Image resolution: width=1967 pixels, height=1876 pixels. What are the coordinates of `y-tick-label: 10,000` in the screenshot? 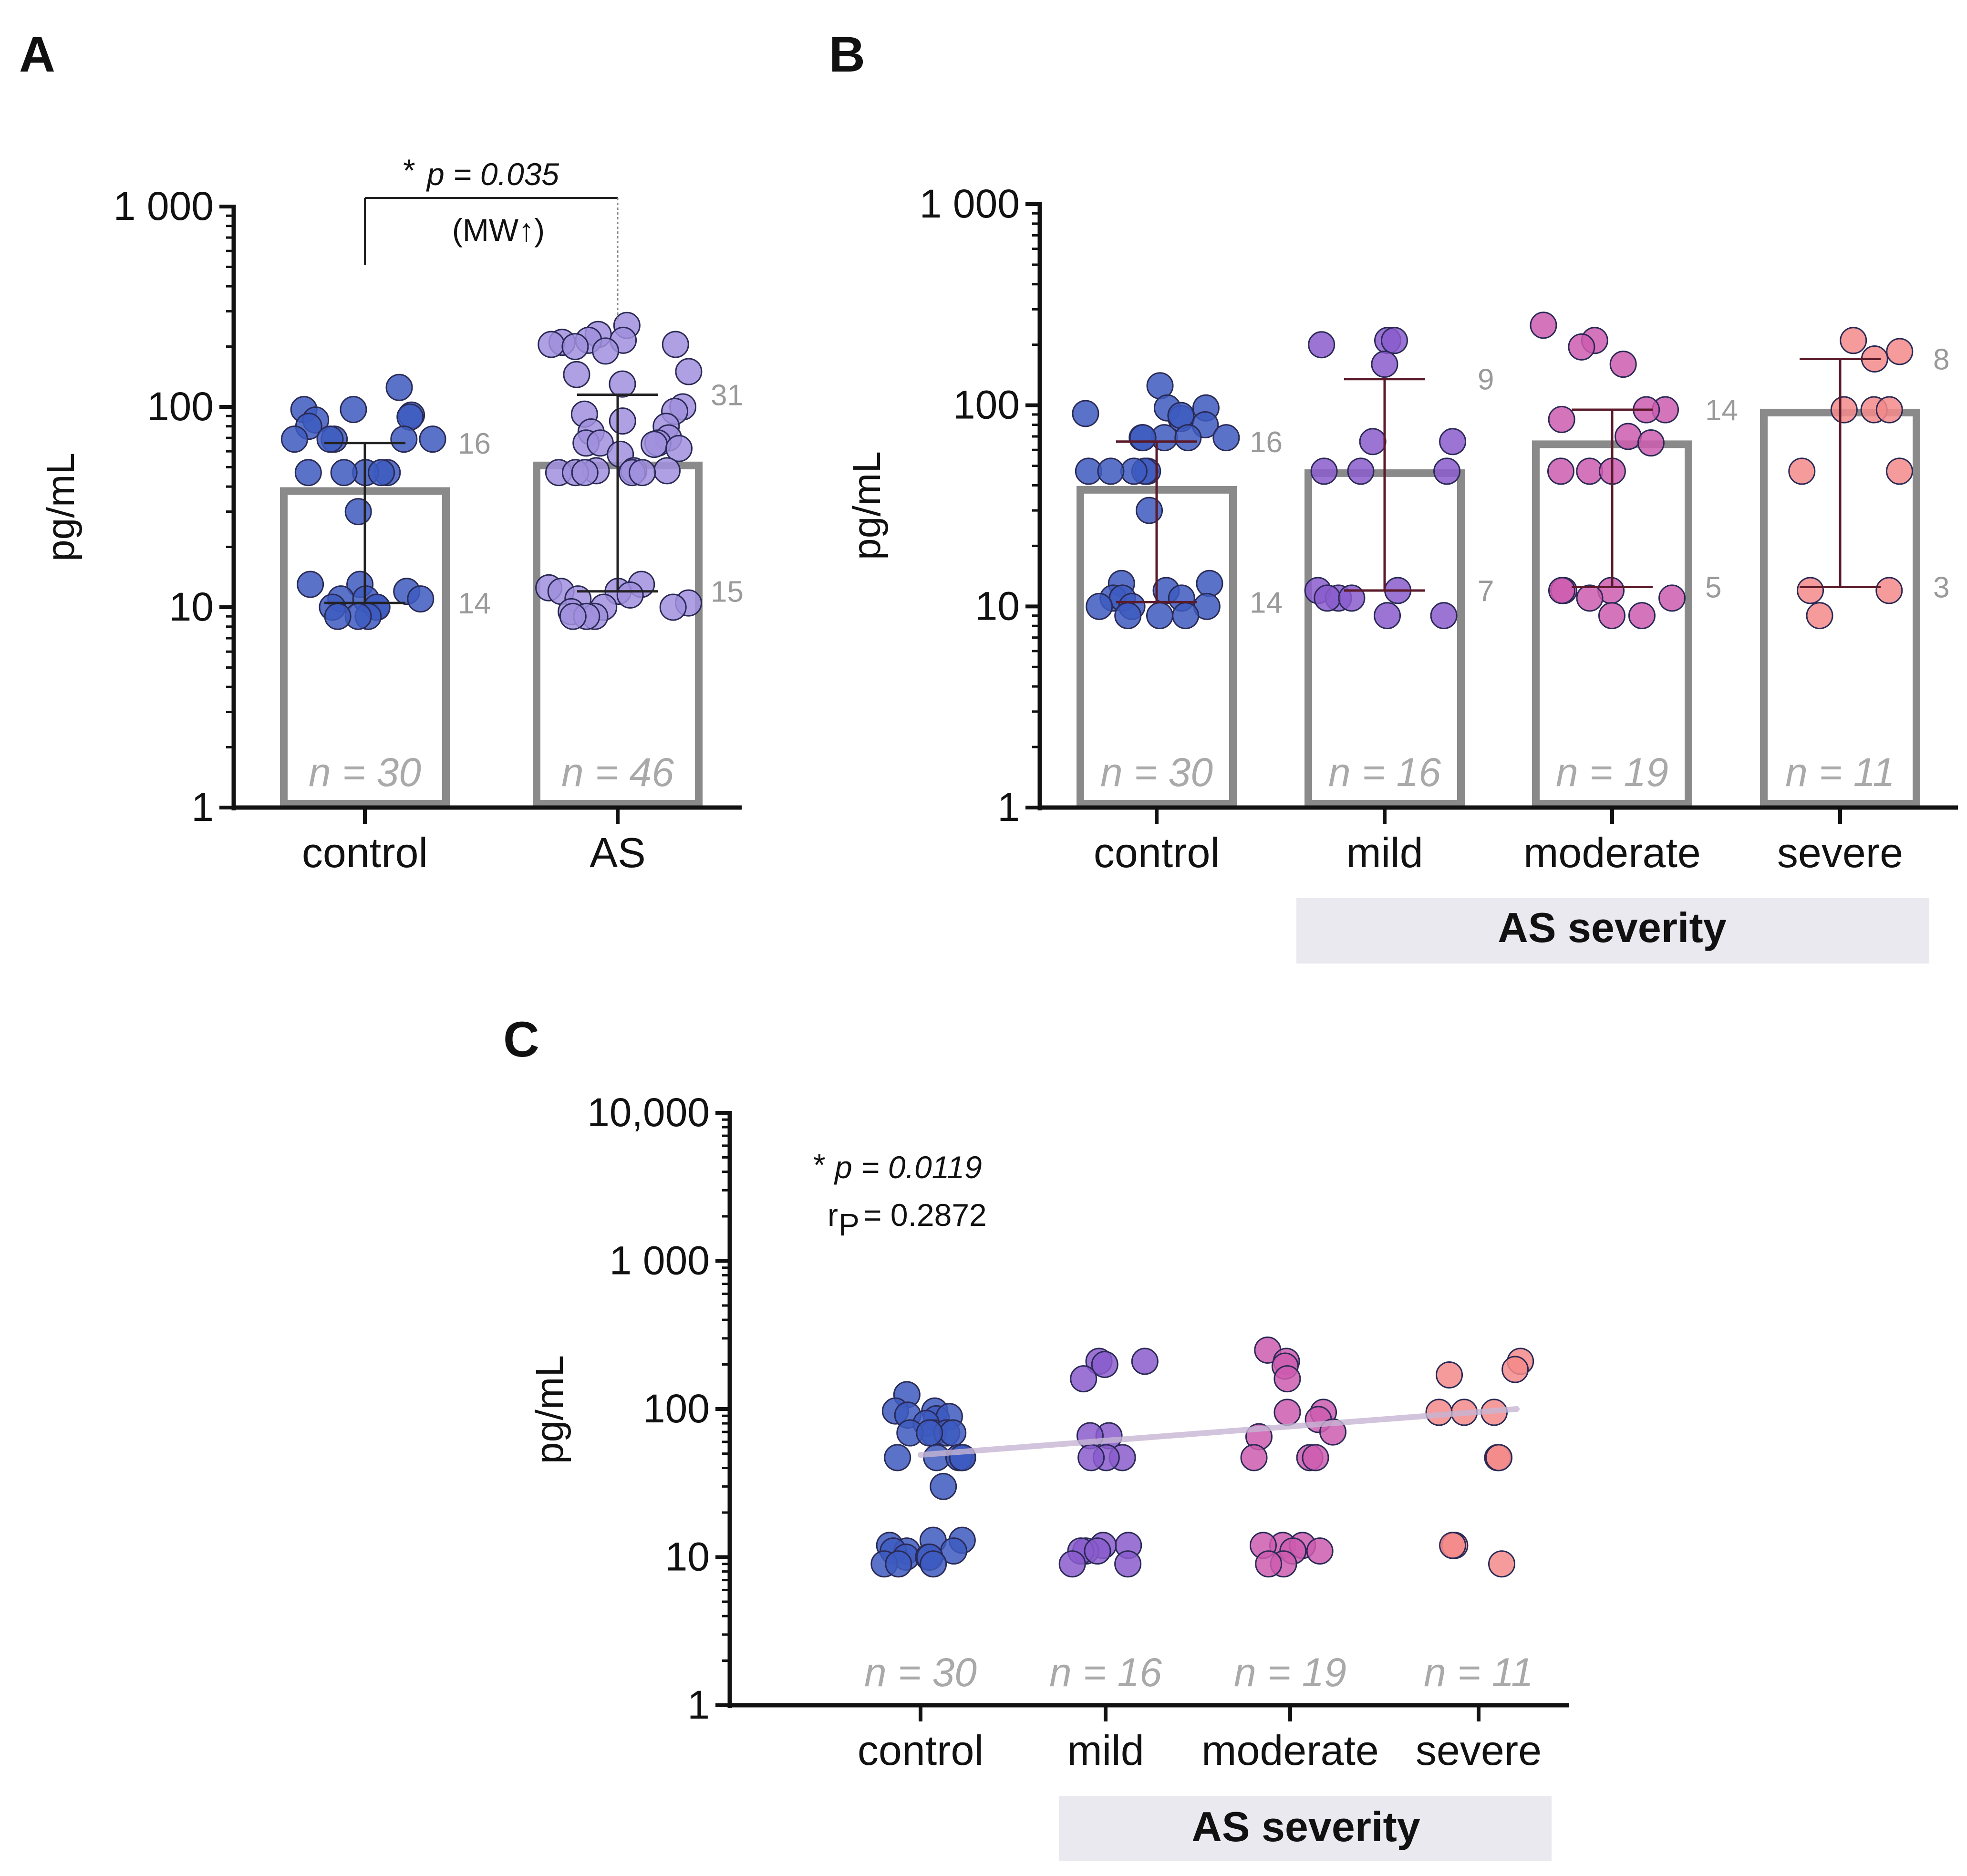 It's located at (648, 1113).